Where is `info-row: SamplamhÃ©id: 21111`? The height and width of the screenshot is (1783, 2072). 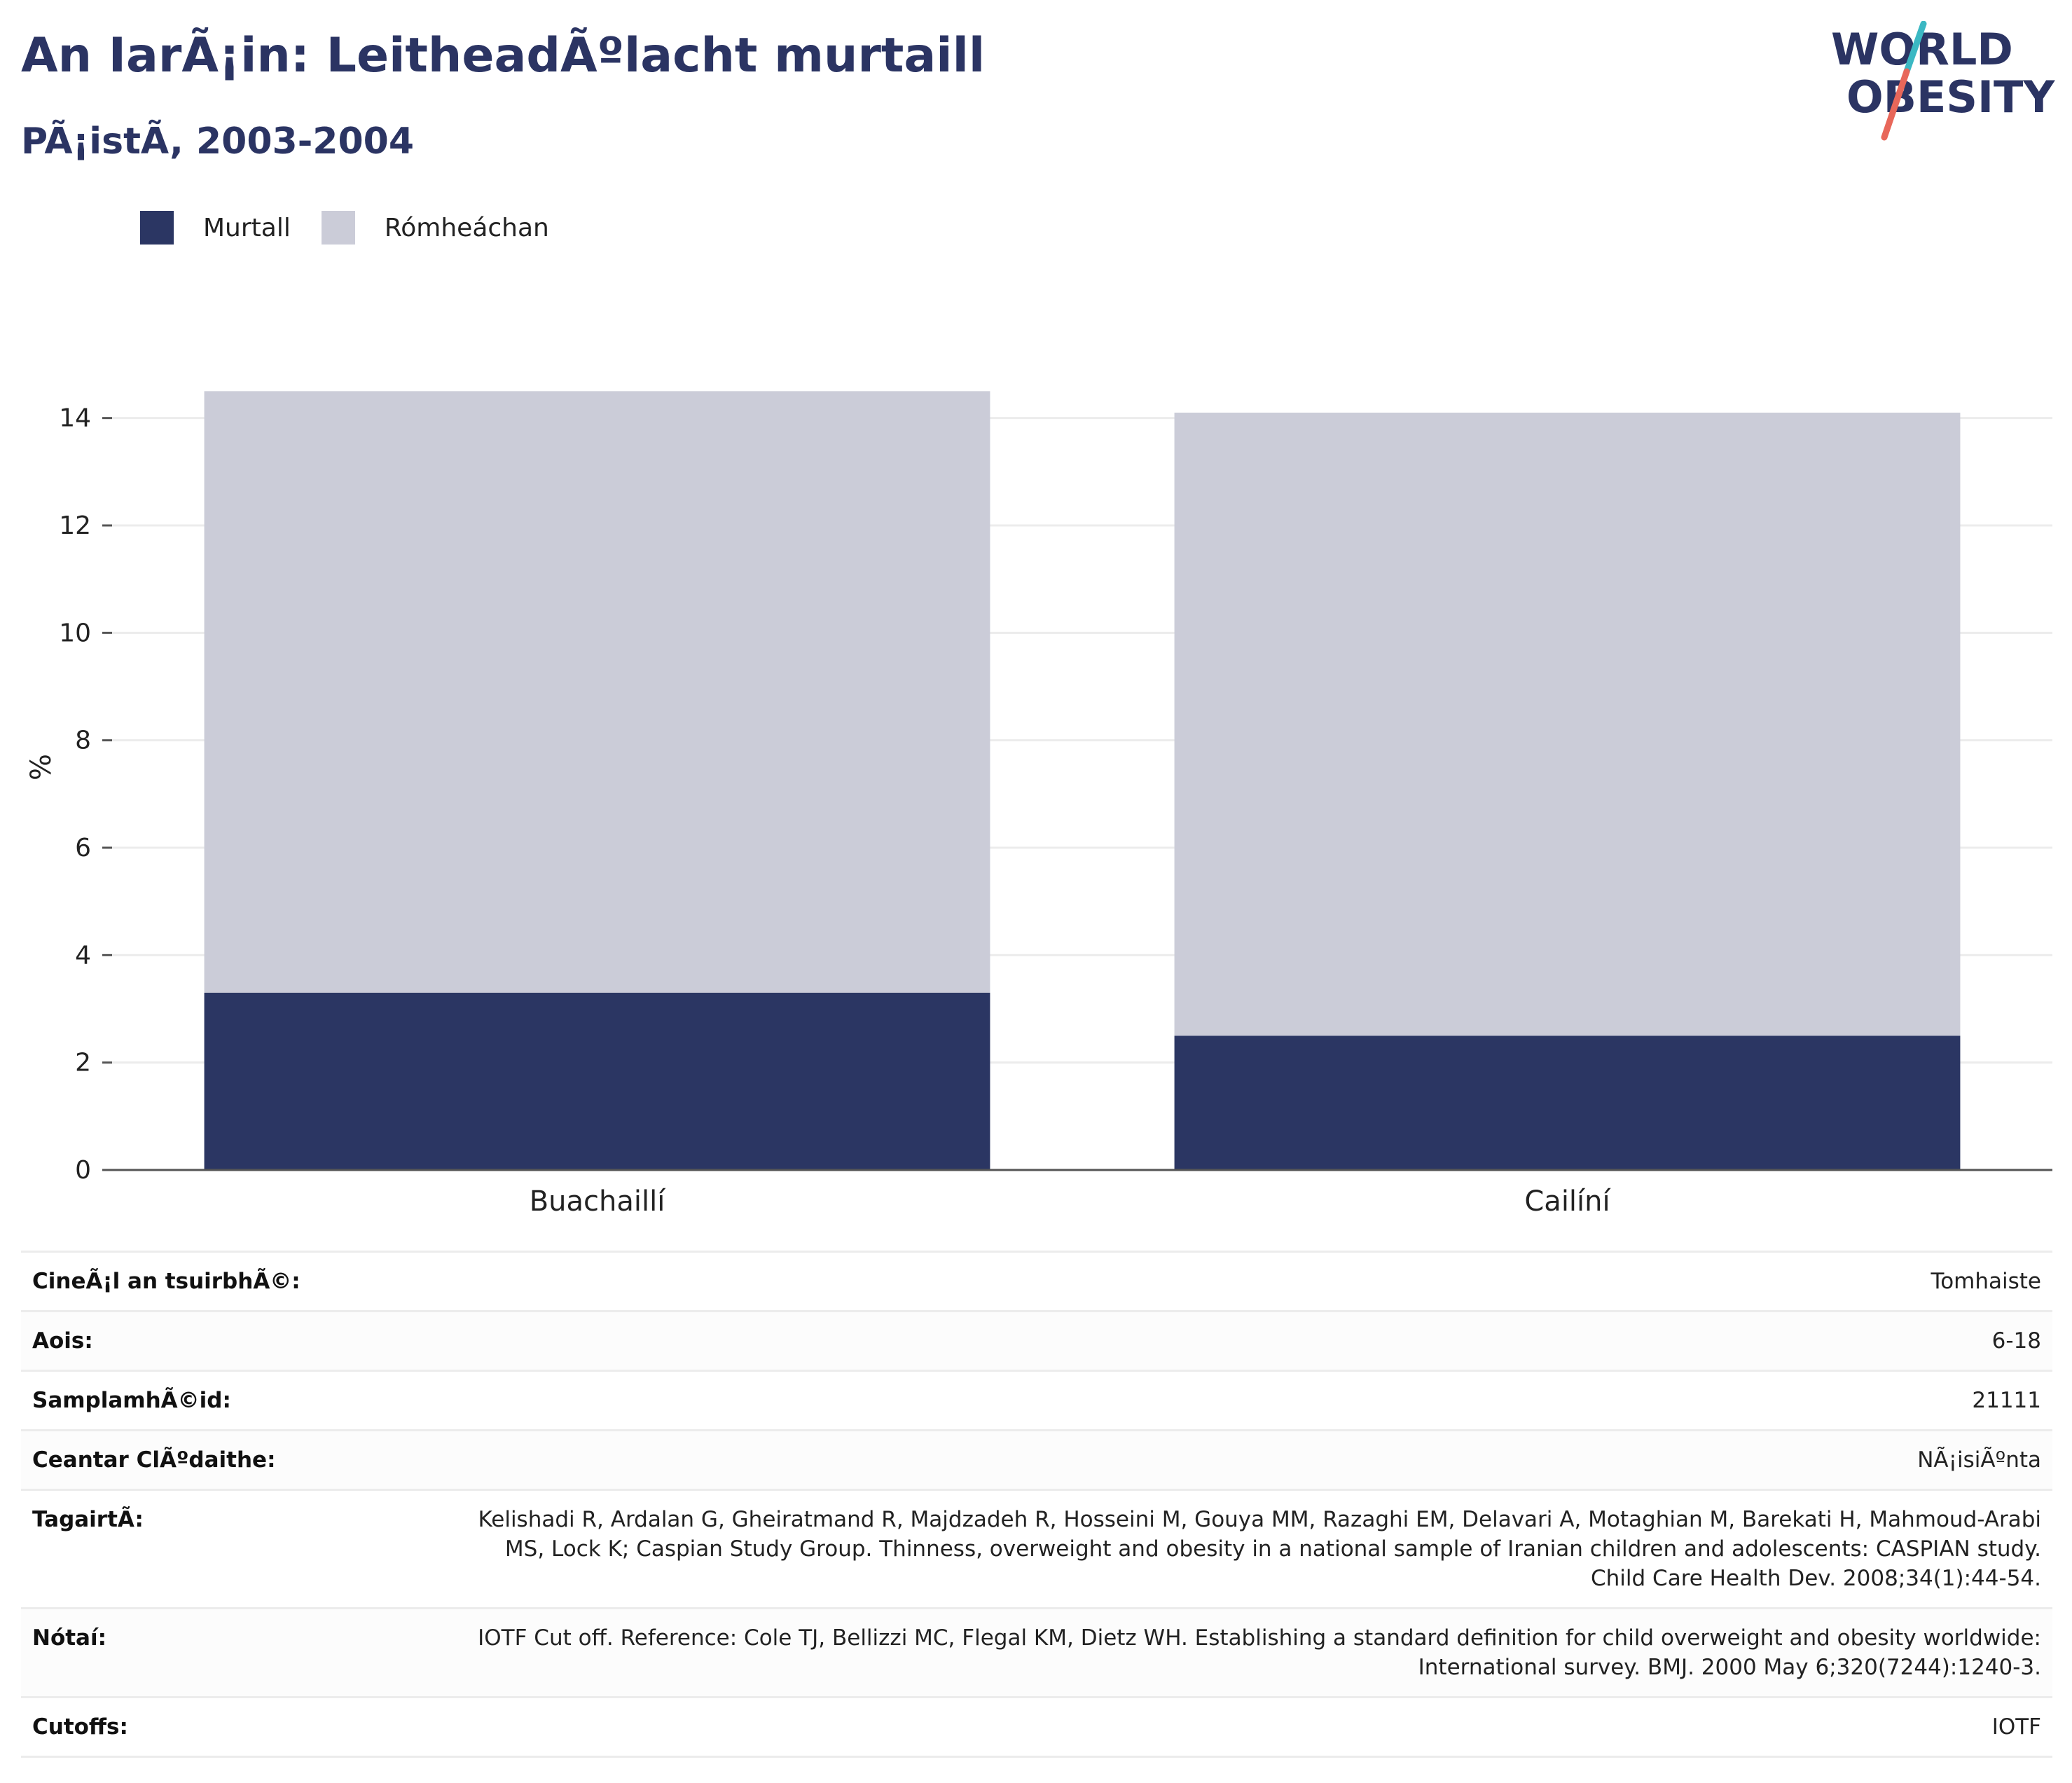
info-row: SamplamhÃ©id: 21111 is located at coordinates (1037, 1400).